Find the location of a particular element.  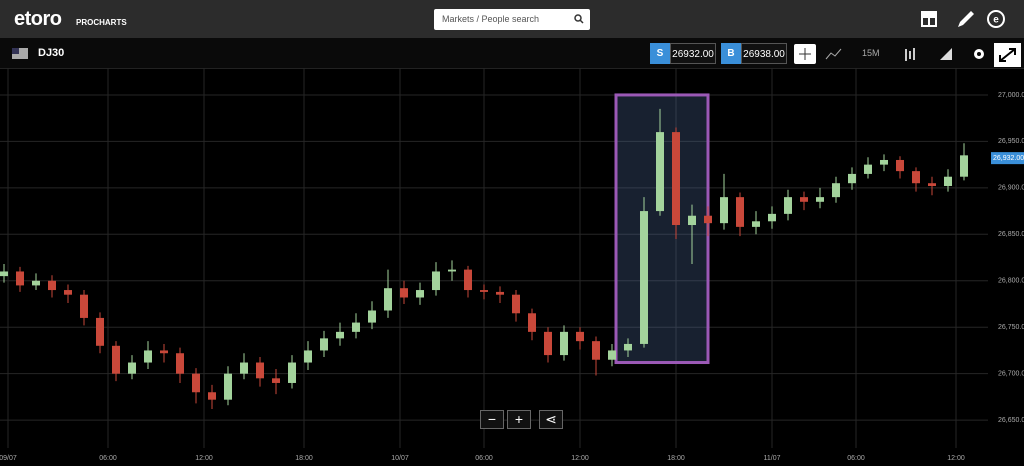

sell-price: 26932.00 is located at coordinates (693, 53).